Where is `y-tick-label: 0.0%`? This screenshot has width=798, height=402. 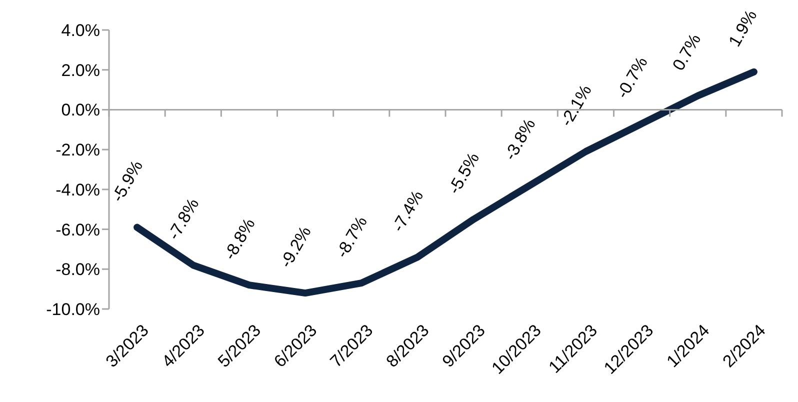
y-tick-label: 0.0% is located at coordinates (80, 110).